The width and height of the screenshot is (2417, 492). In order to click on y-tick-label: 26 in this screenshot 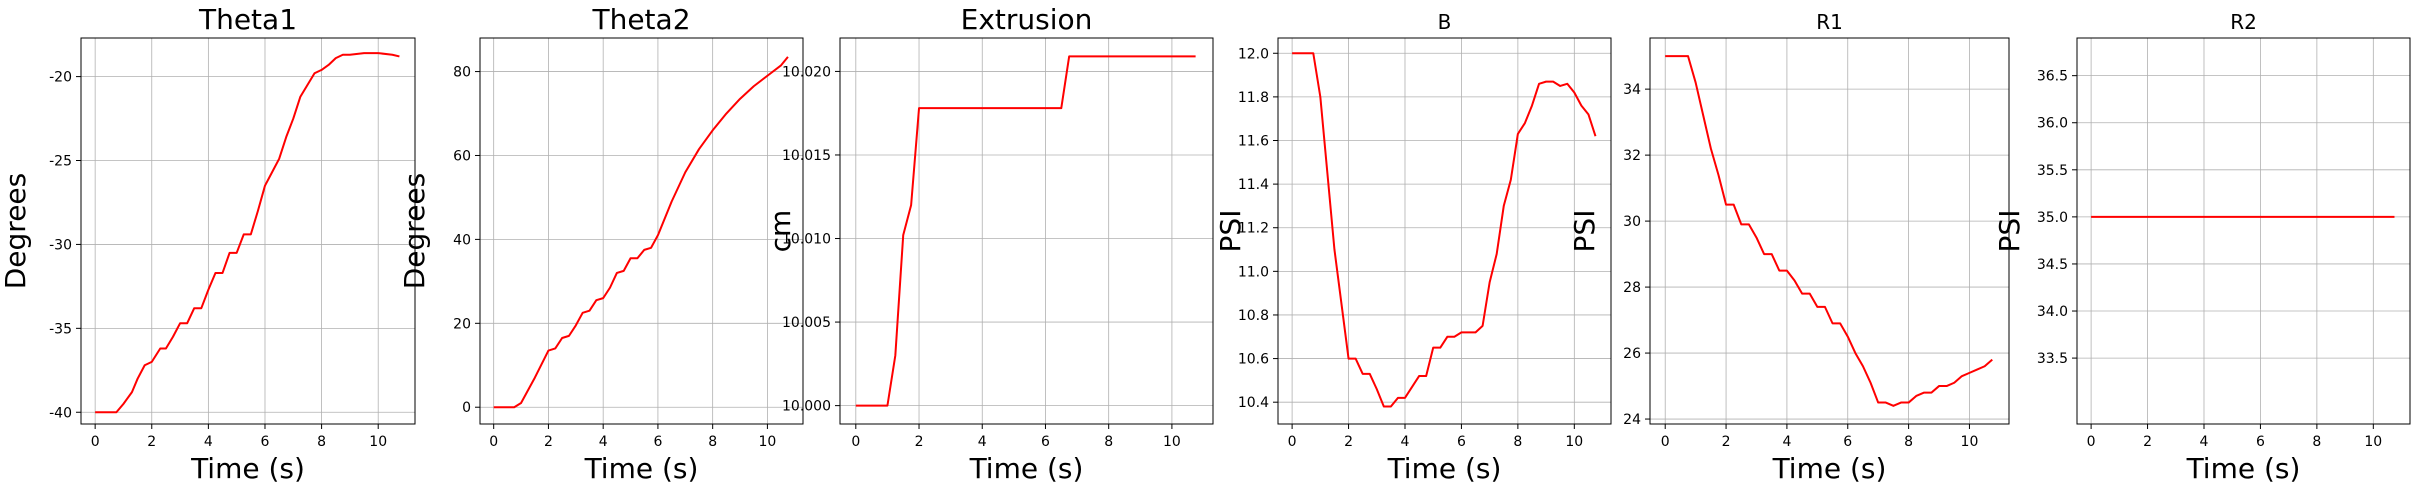, I will do `click(1632, 354)`.